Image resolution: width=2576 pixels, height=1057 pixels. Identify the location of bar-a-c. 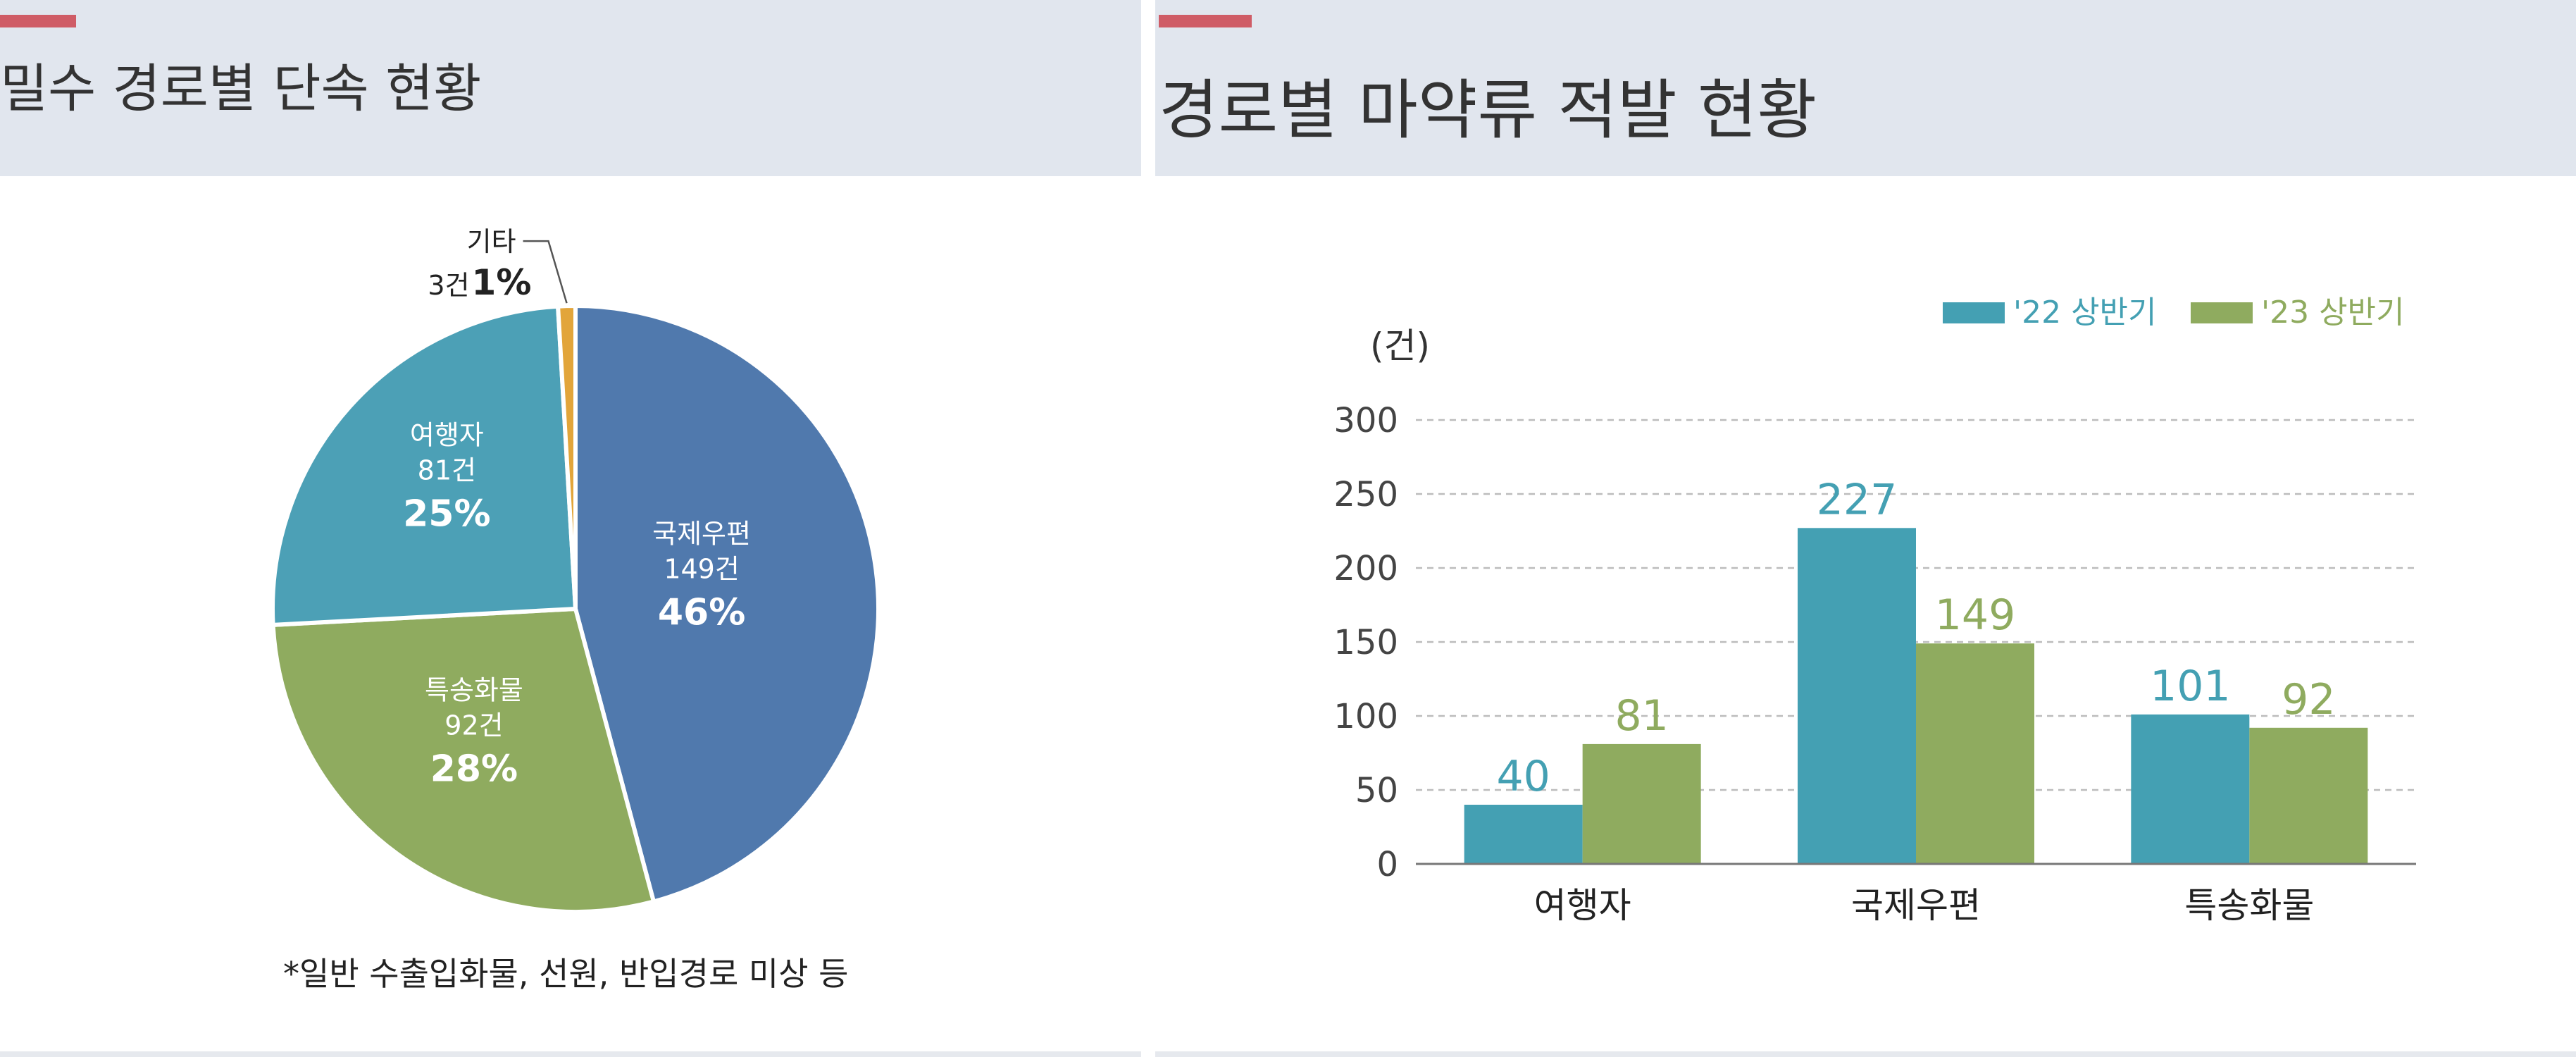
(2190, 789).